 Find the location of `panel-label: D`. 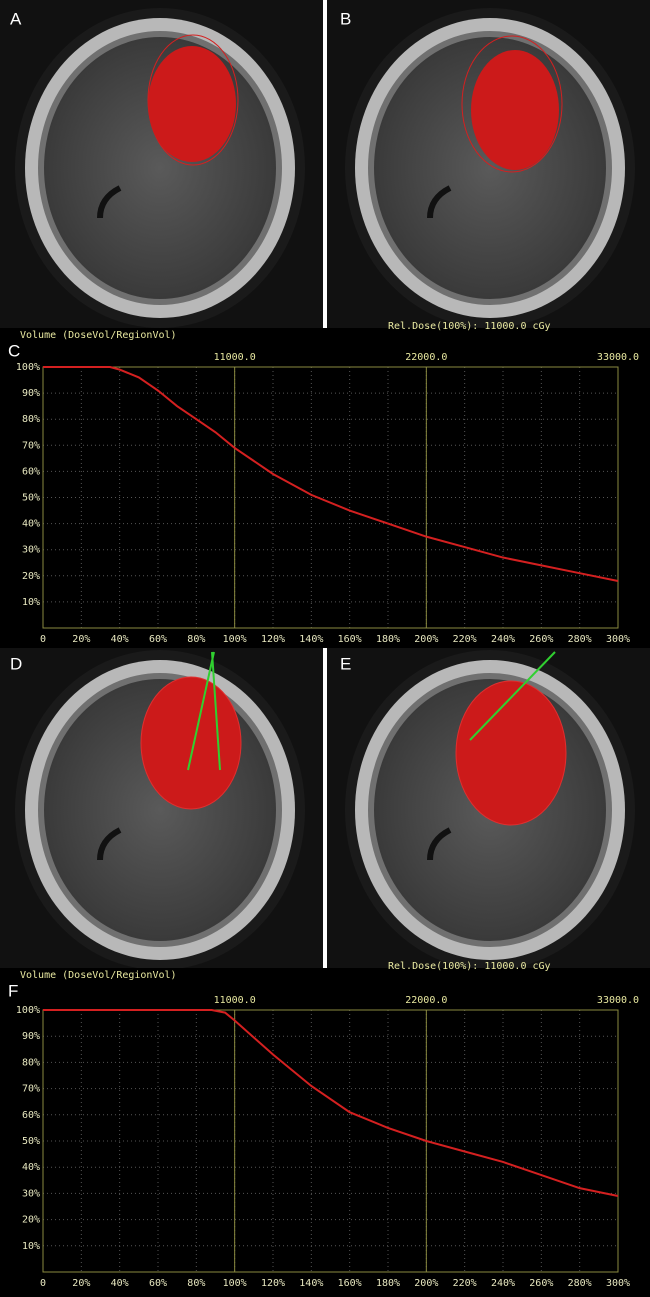

panel-label: D is located at coordinates (16, 663).